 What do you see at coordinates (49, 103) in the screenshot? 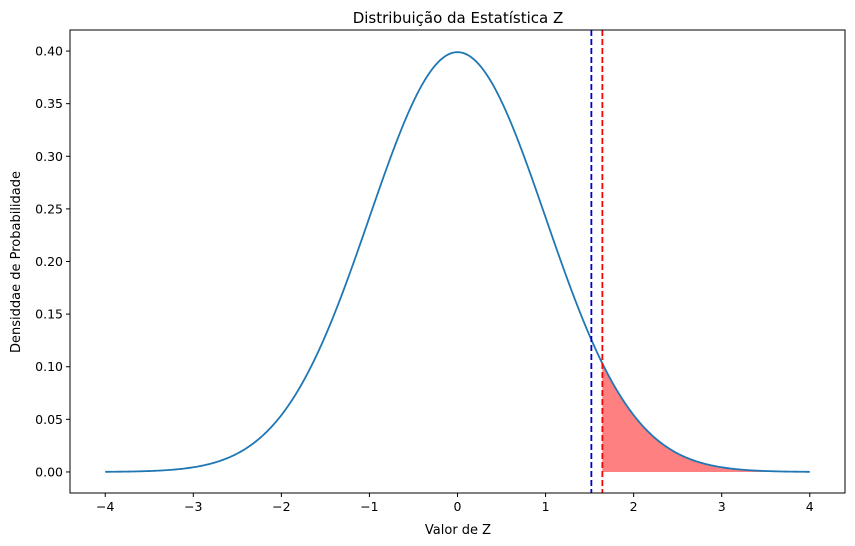
I see `y-tick-label: 0.35` at bounding box center [49, 103].